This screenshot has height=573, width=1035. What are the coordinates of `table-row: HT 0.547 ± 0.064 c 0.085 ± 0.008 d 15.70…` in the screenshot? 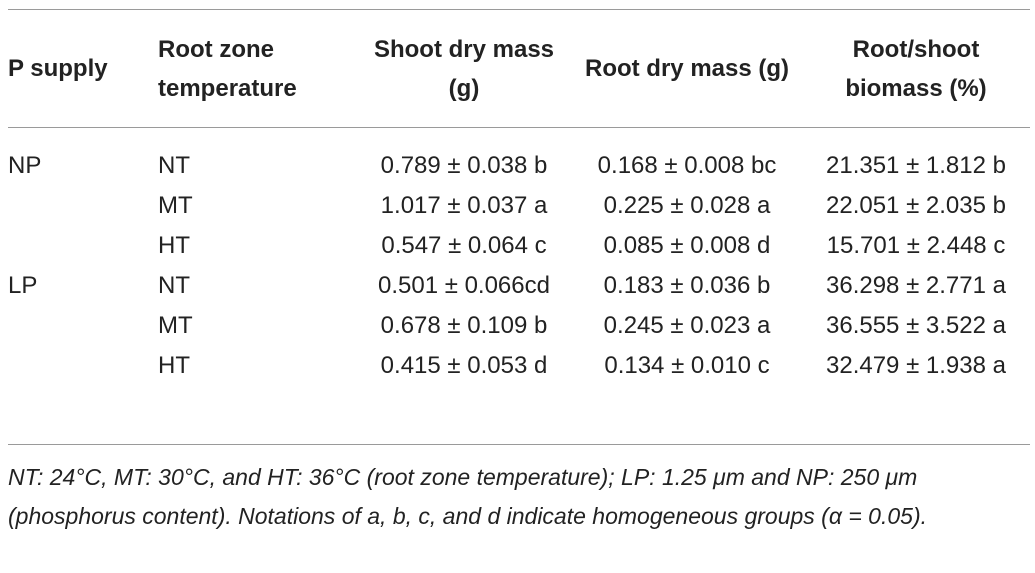 It's located at (519, 246).